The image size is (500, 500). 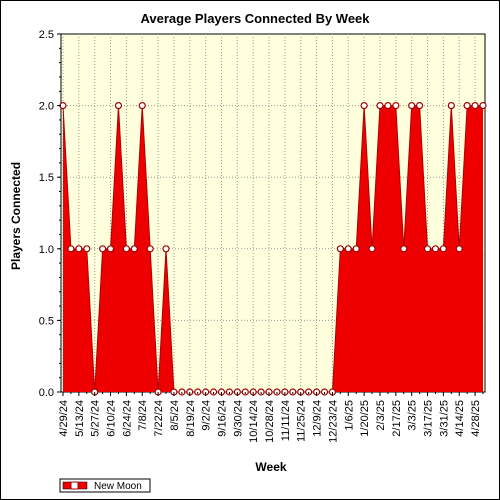 I want to click on x-tick-label: 5/27/24, so click(x=96, y=418).